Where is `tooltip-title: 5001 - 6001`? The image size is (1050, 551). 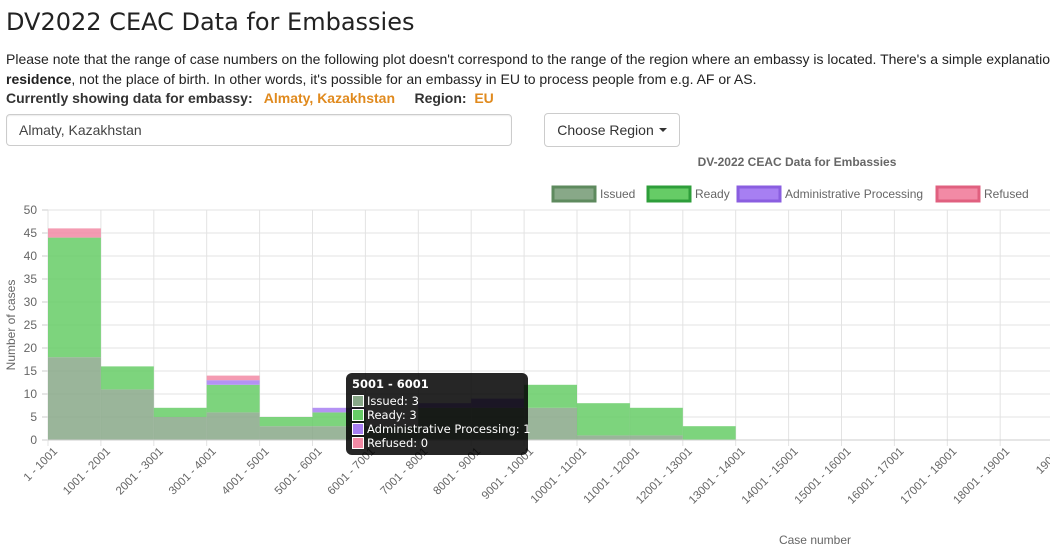
tooltip-title: 5001 - 6001 is located at coordinates (390, 384).